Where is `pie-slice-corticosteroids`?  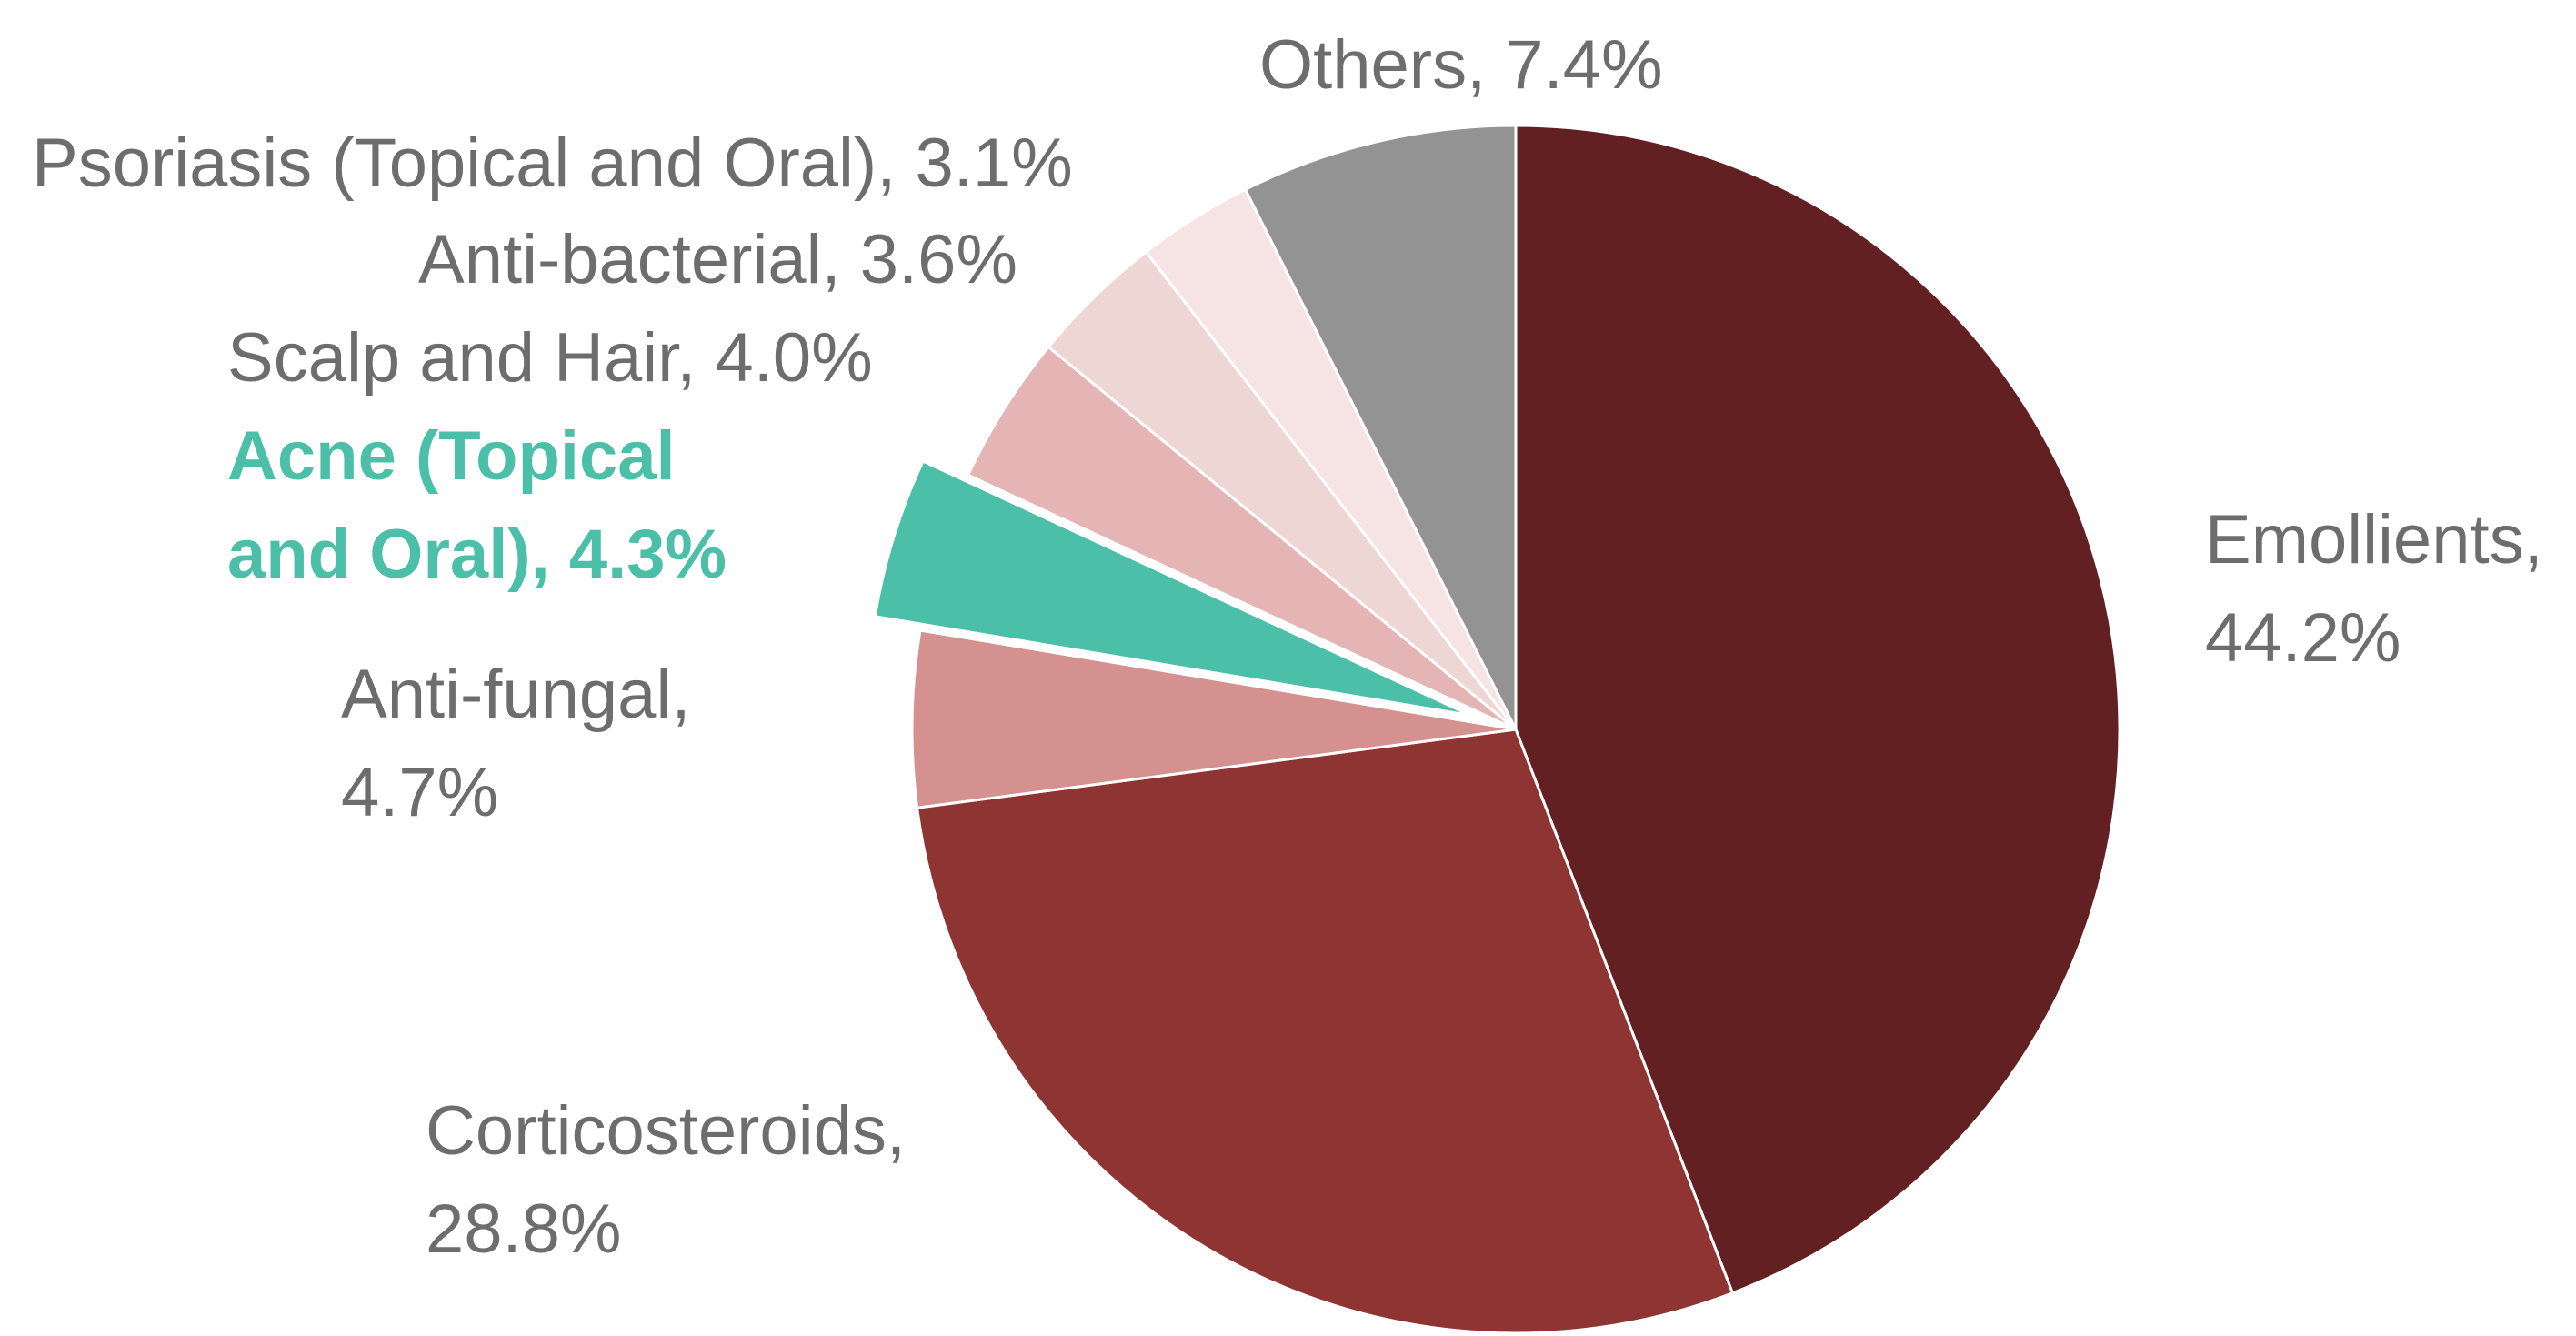 pie-slice-corticosteroids is located at coordinates (1325, 1031).